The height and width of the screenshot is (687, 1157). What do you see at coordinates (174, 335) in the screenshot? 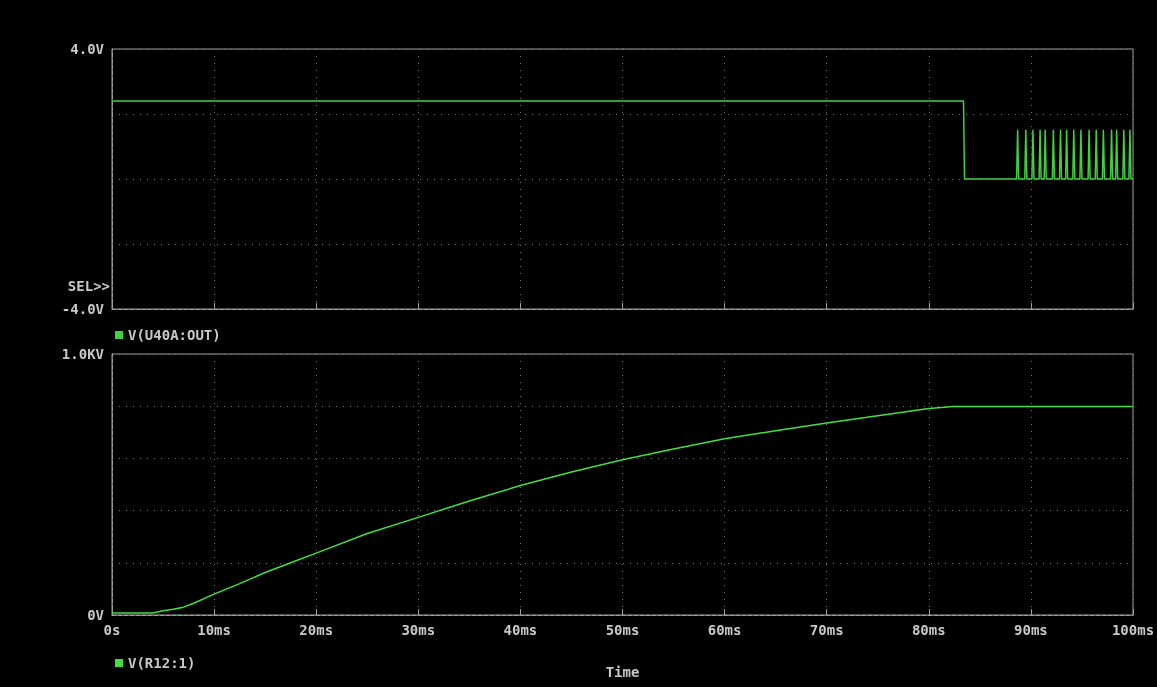
I see `legend-label: V(U40A:OUT)` at bounding box center [174, 335].